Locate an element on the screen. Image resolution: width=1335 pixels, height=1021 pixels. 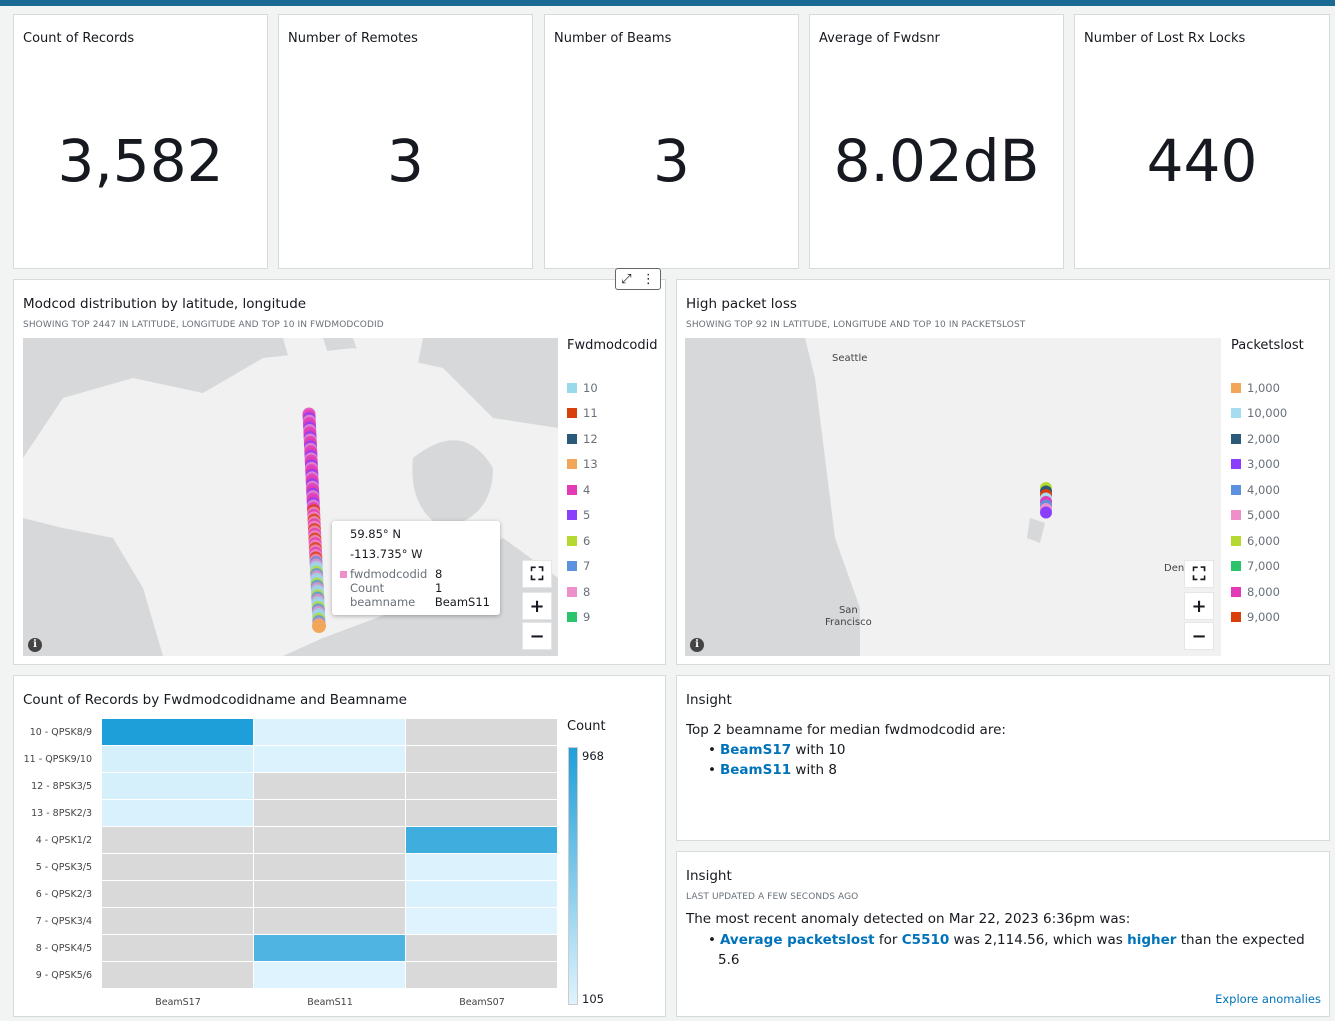
scale-min: 105 is located at coordinates (593, 999).